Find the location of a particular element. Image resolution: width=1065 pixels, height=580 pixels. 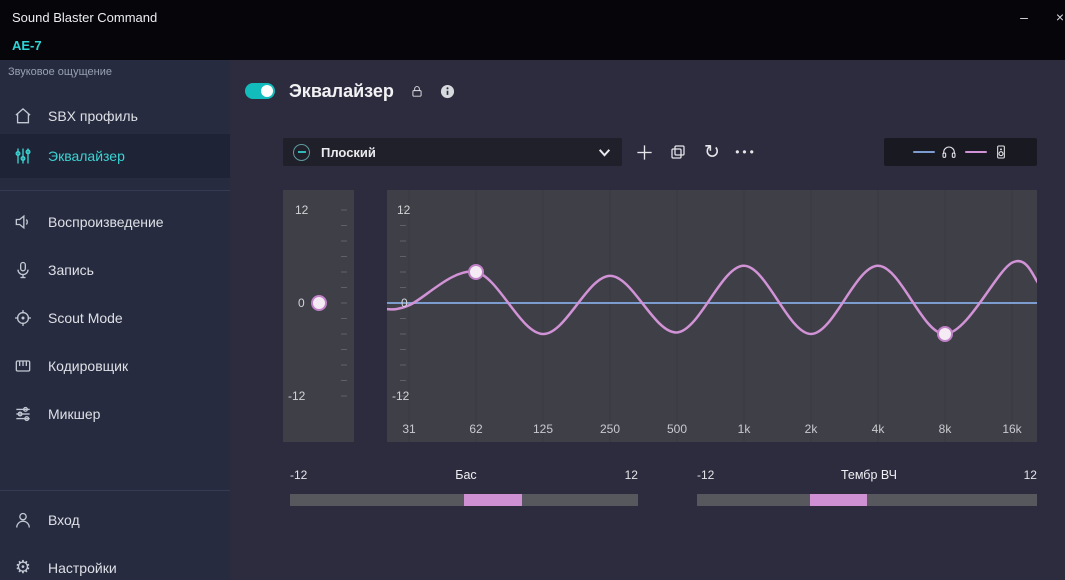

app-title: Sound Blaster Command is located at coordinates (85, 17).